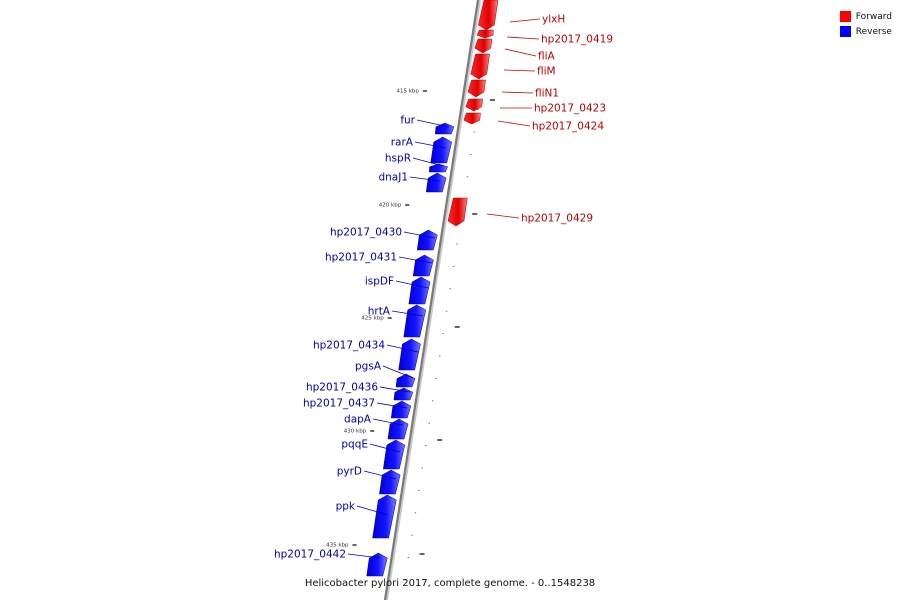 The height and width of the screenshot is (600, 900). I want to click on gene-fliM: fliM, so click(513, 66).